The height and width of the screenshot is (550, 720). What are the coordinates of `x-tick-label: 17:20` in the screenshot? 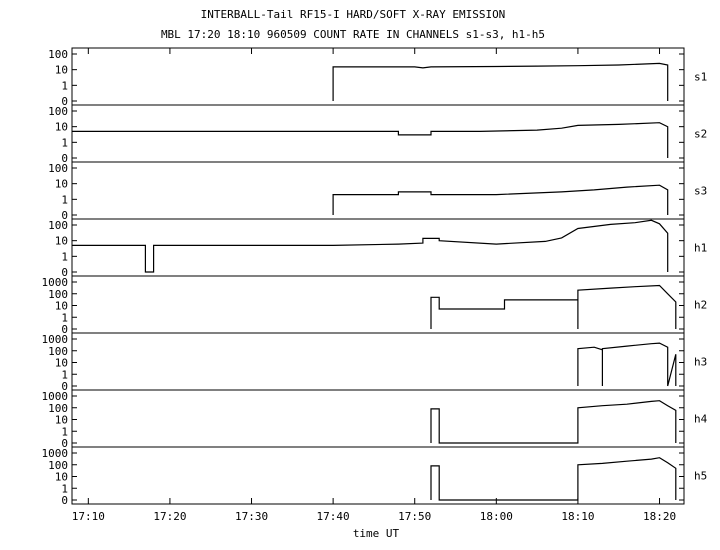 It's located at (169, 516).